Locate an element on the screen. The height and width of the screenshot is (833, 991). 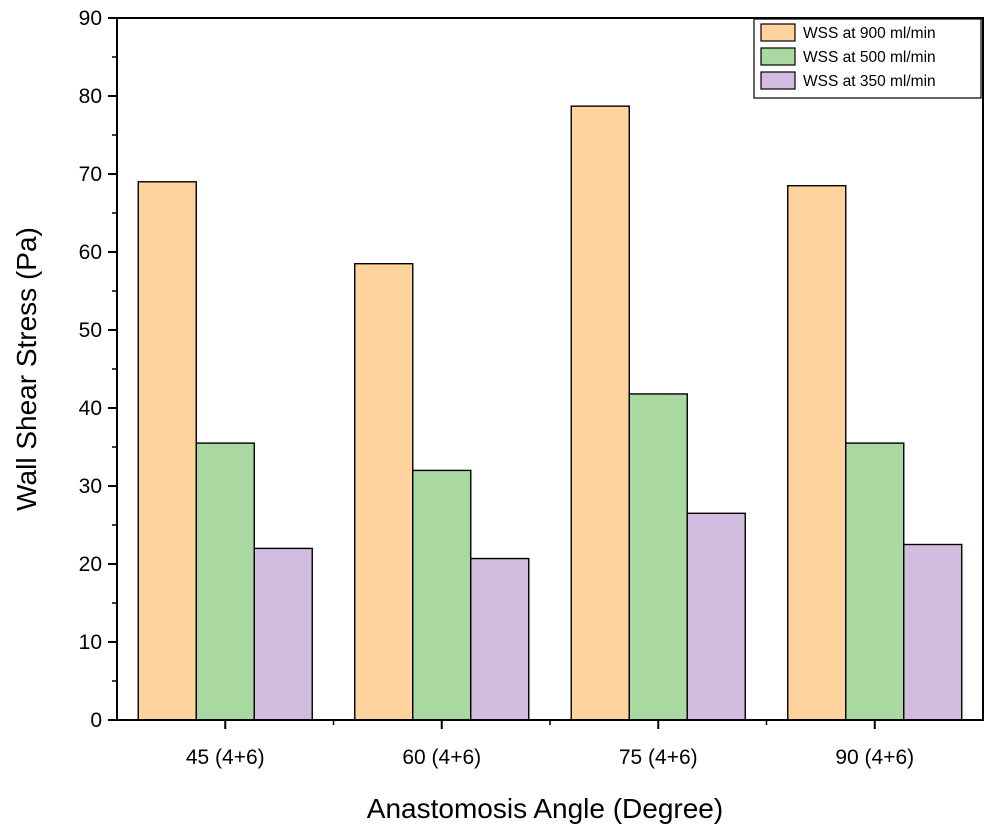
y-tick-label: 30 is located at coordinates (90, 486).